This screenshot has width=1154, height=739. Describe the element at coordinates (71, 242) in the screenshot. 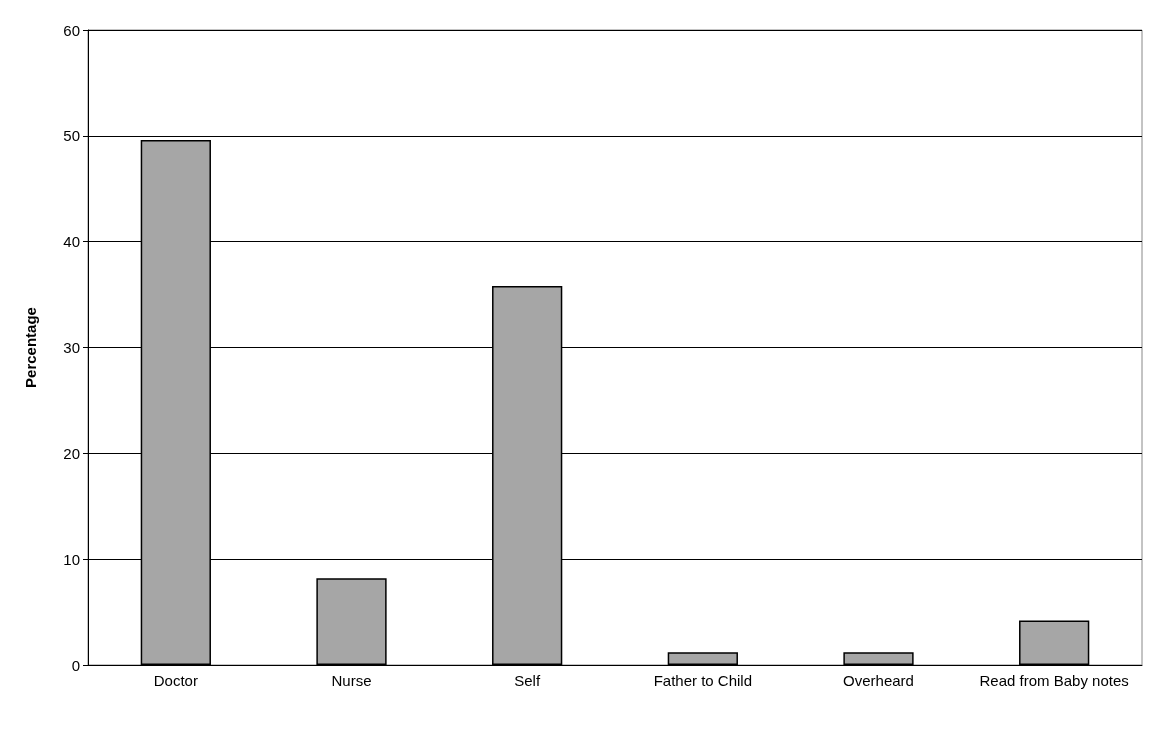

I see `y-tick-label: 40` at that location.